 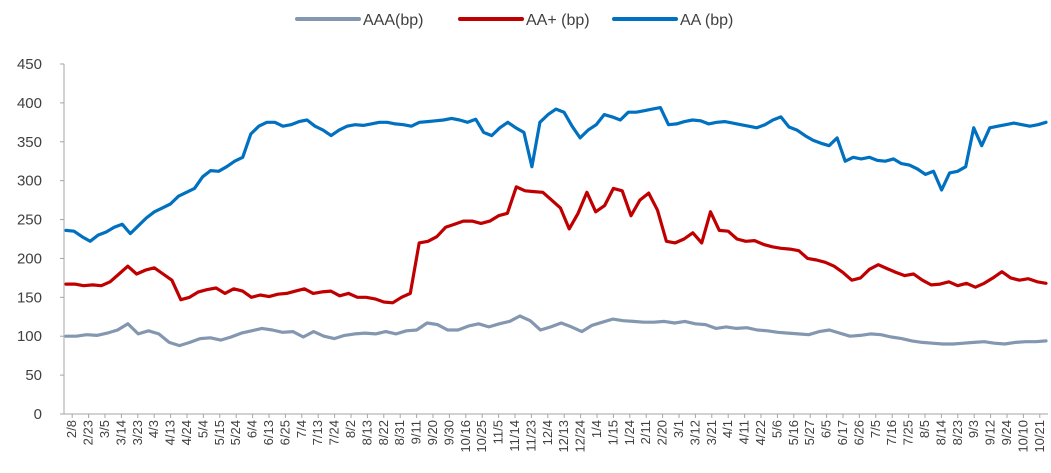 What do you see at coordinates (711, 432) in the screenshot?
I see `x-tick-label: 3/21` at bounding box center [711, 432].